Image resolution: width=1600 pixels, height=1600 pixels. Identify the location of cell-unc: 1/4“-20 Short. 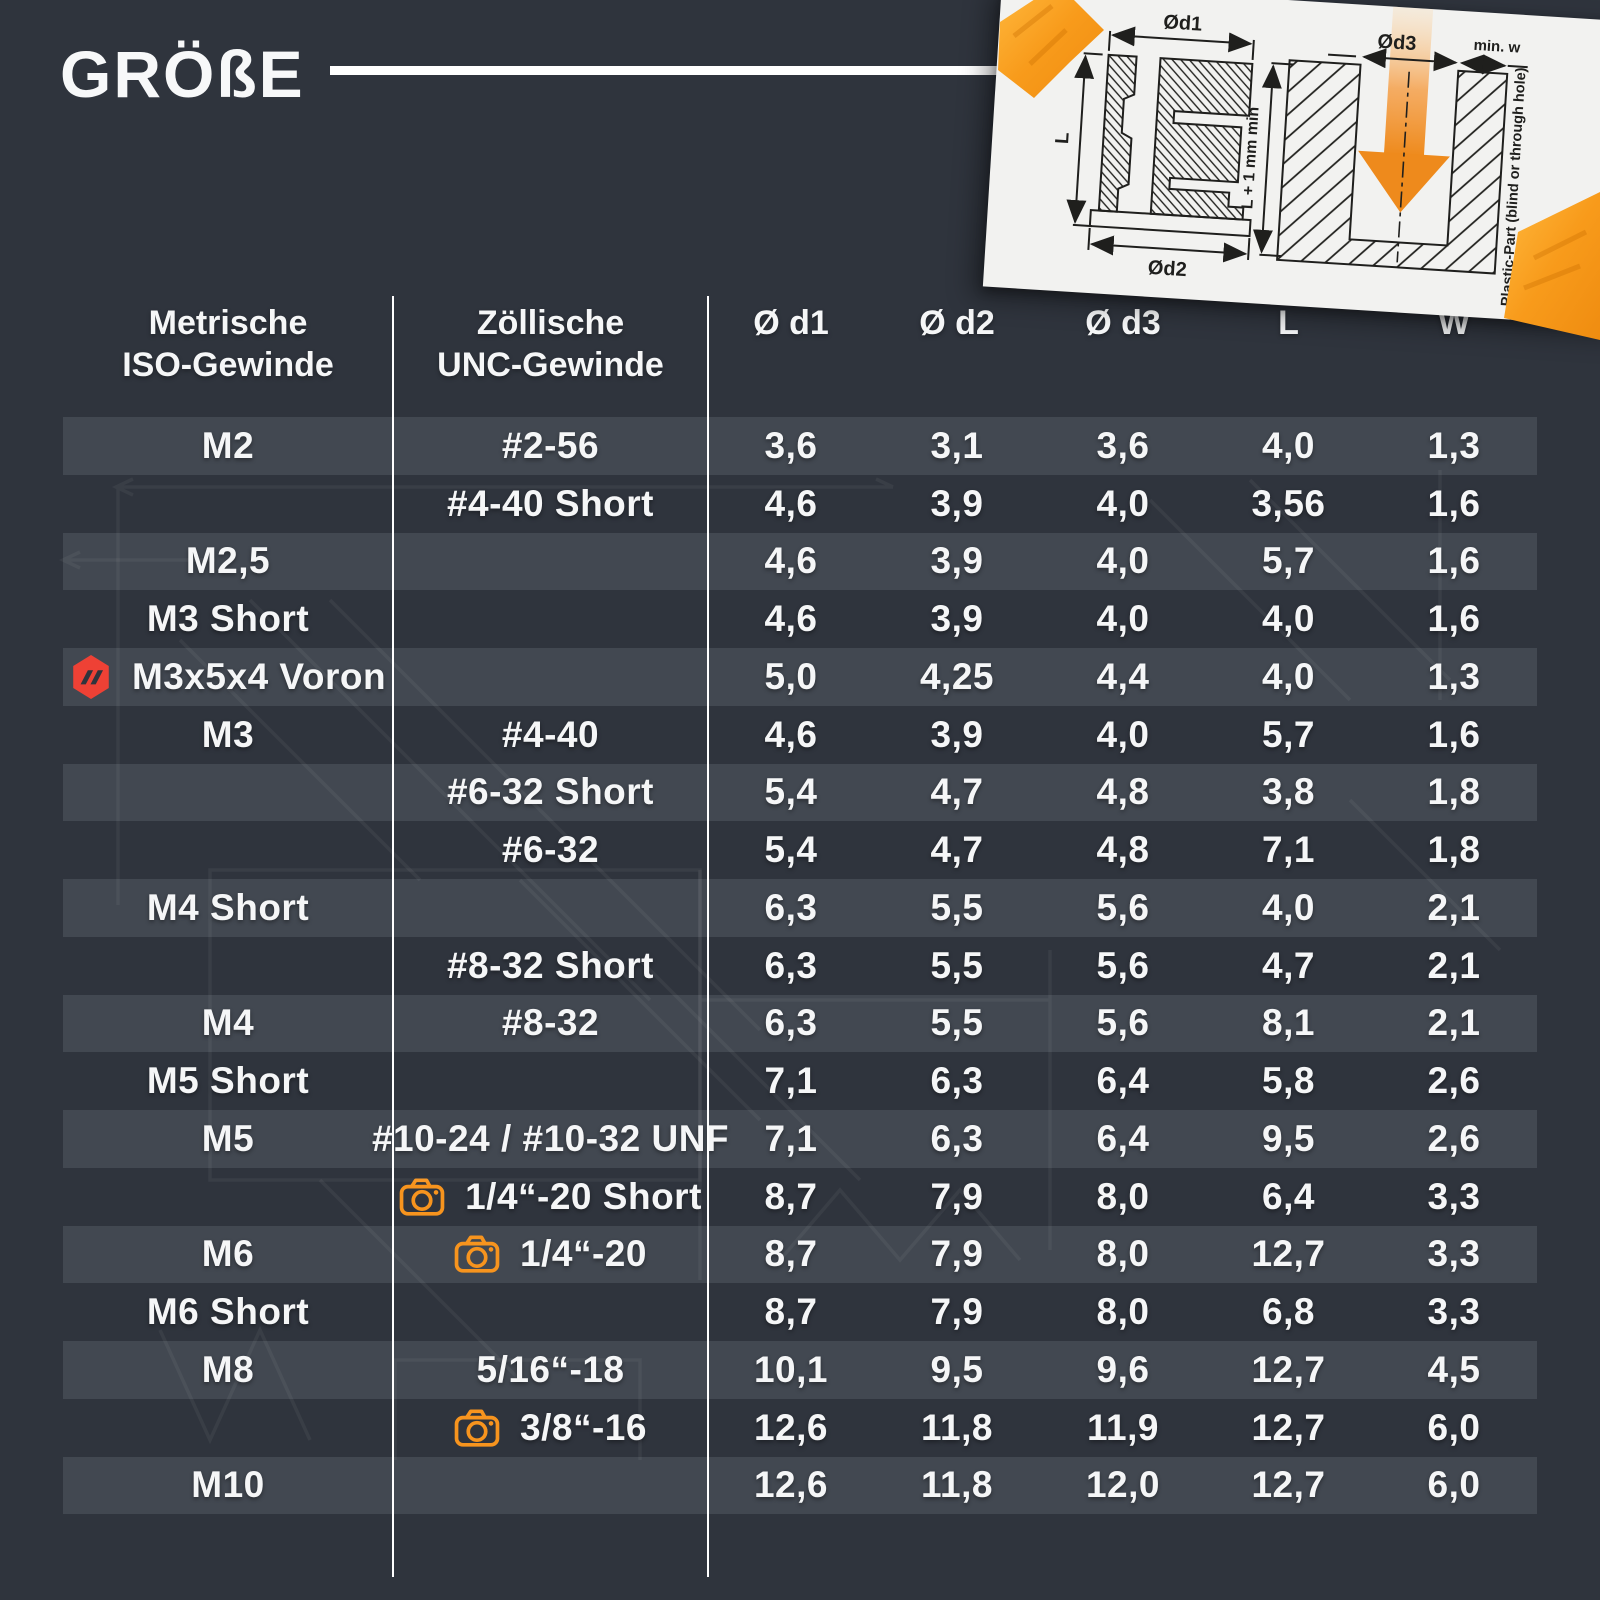
(550, 1197).